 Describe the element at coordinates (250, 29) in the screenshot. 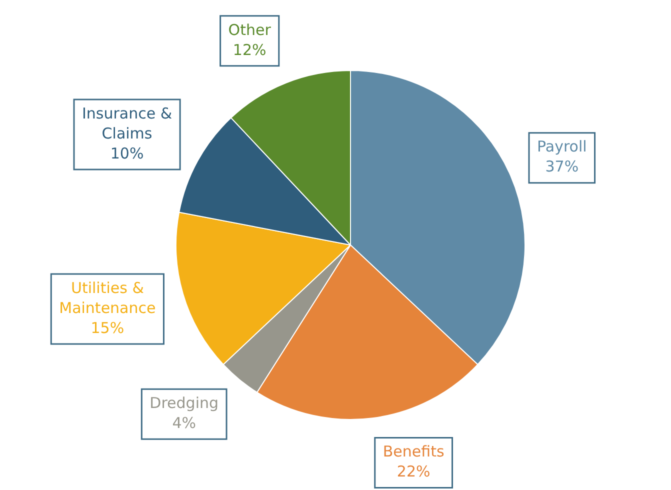

I see `slice-label: Other` at that location.